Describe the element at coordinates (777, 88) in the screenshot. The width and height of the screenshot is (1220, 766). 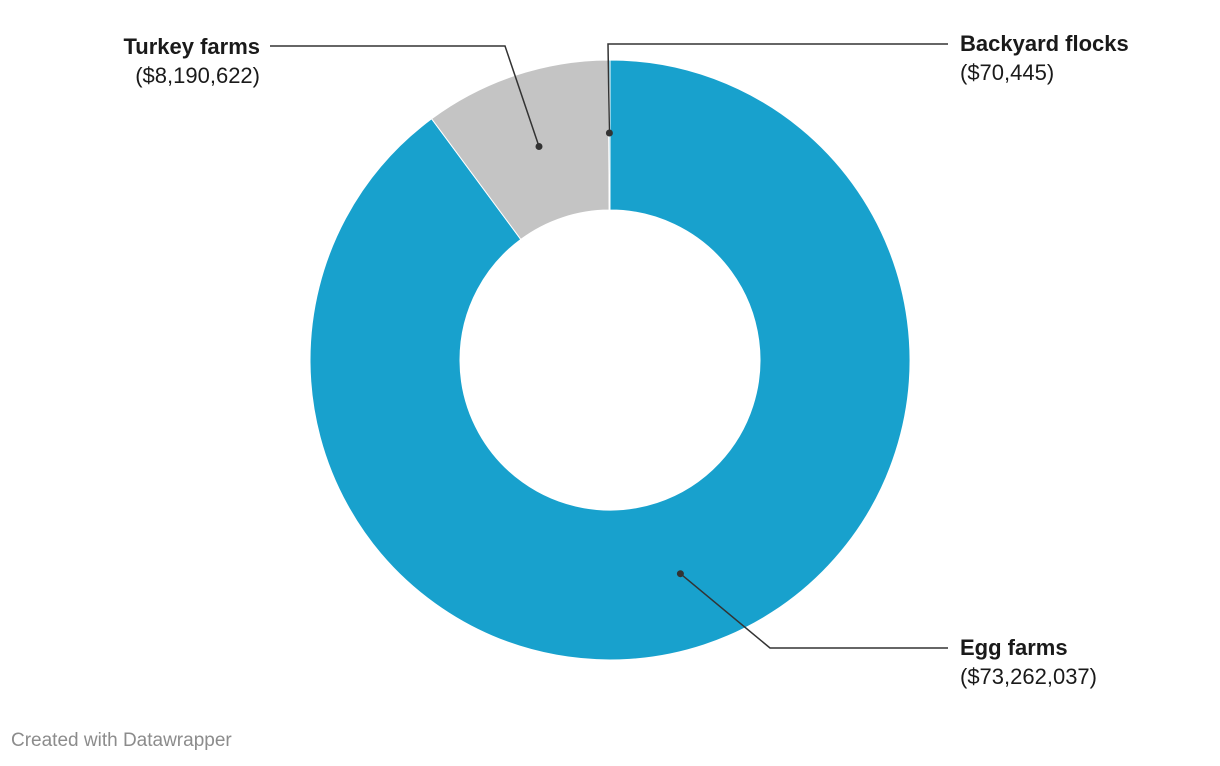
I see `leader-line-backyard-flocks` at that location.